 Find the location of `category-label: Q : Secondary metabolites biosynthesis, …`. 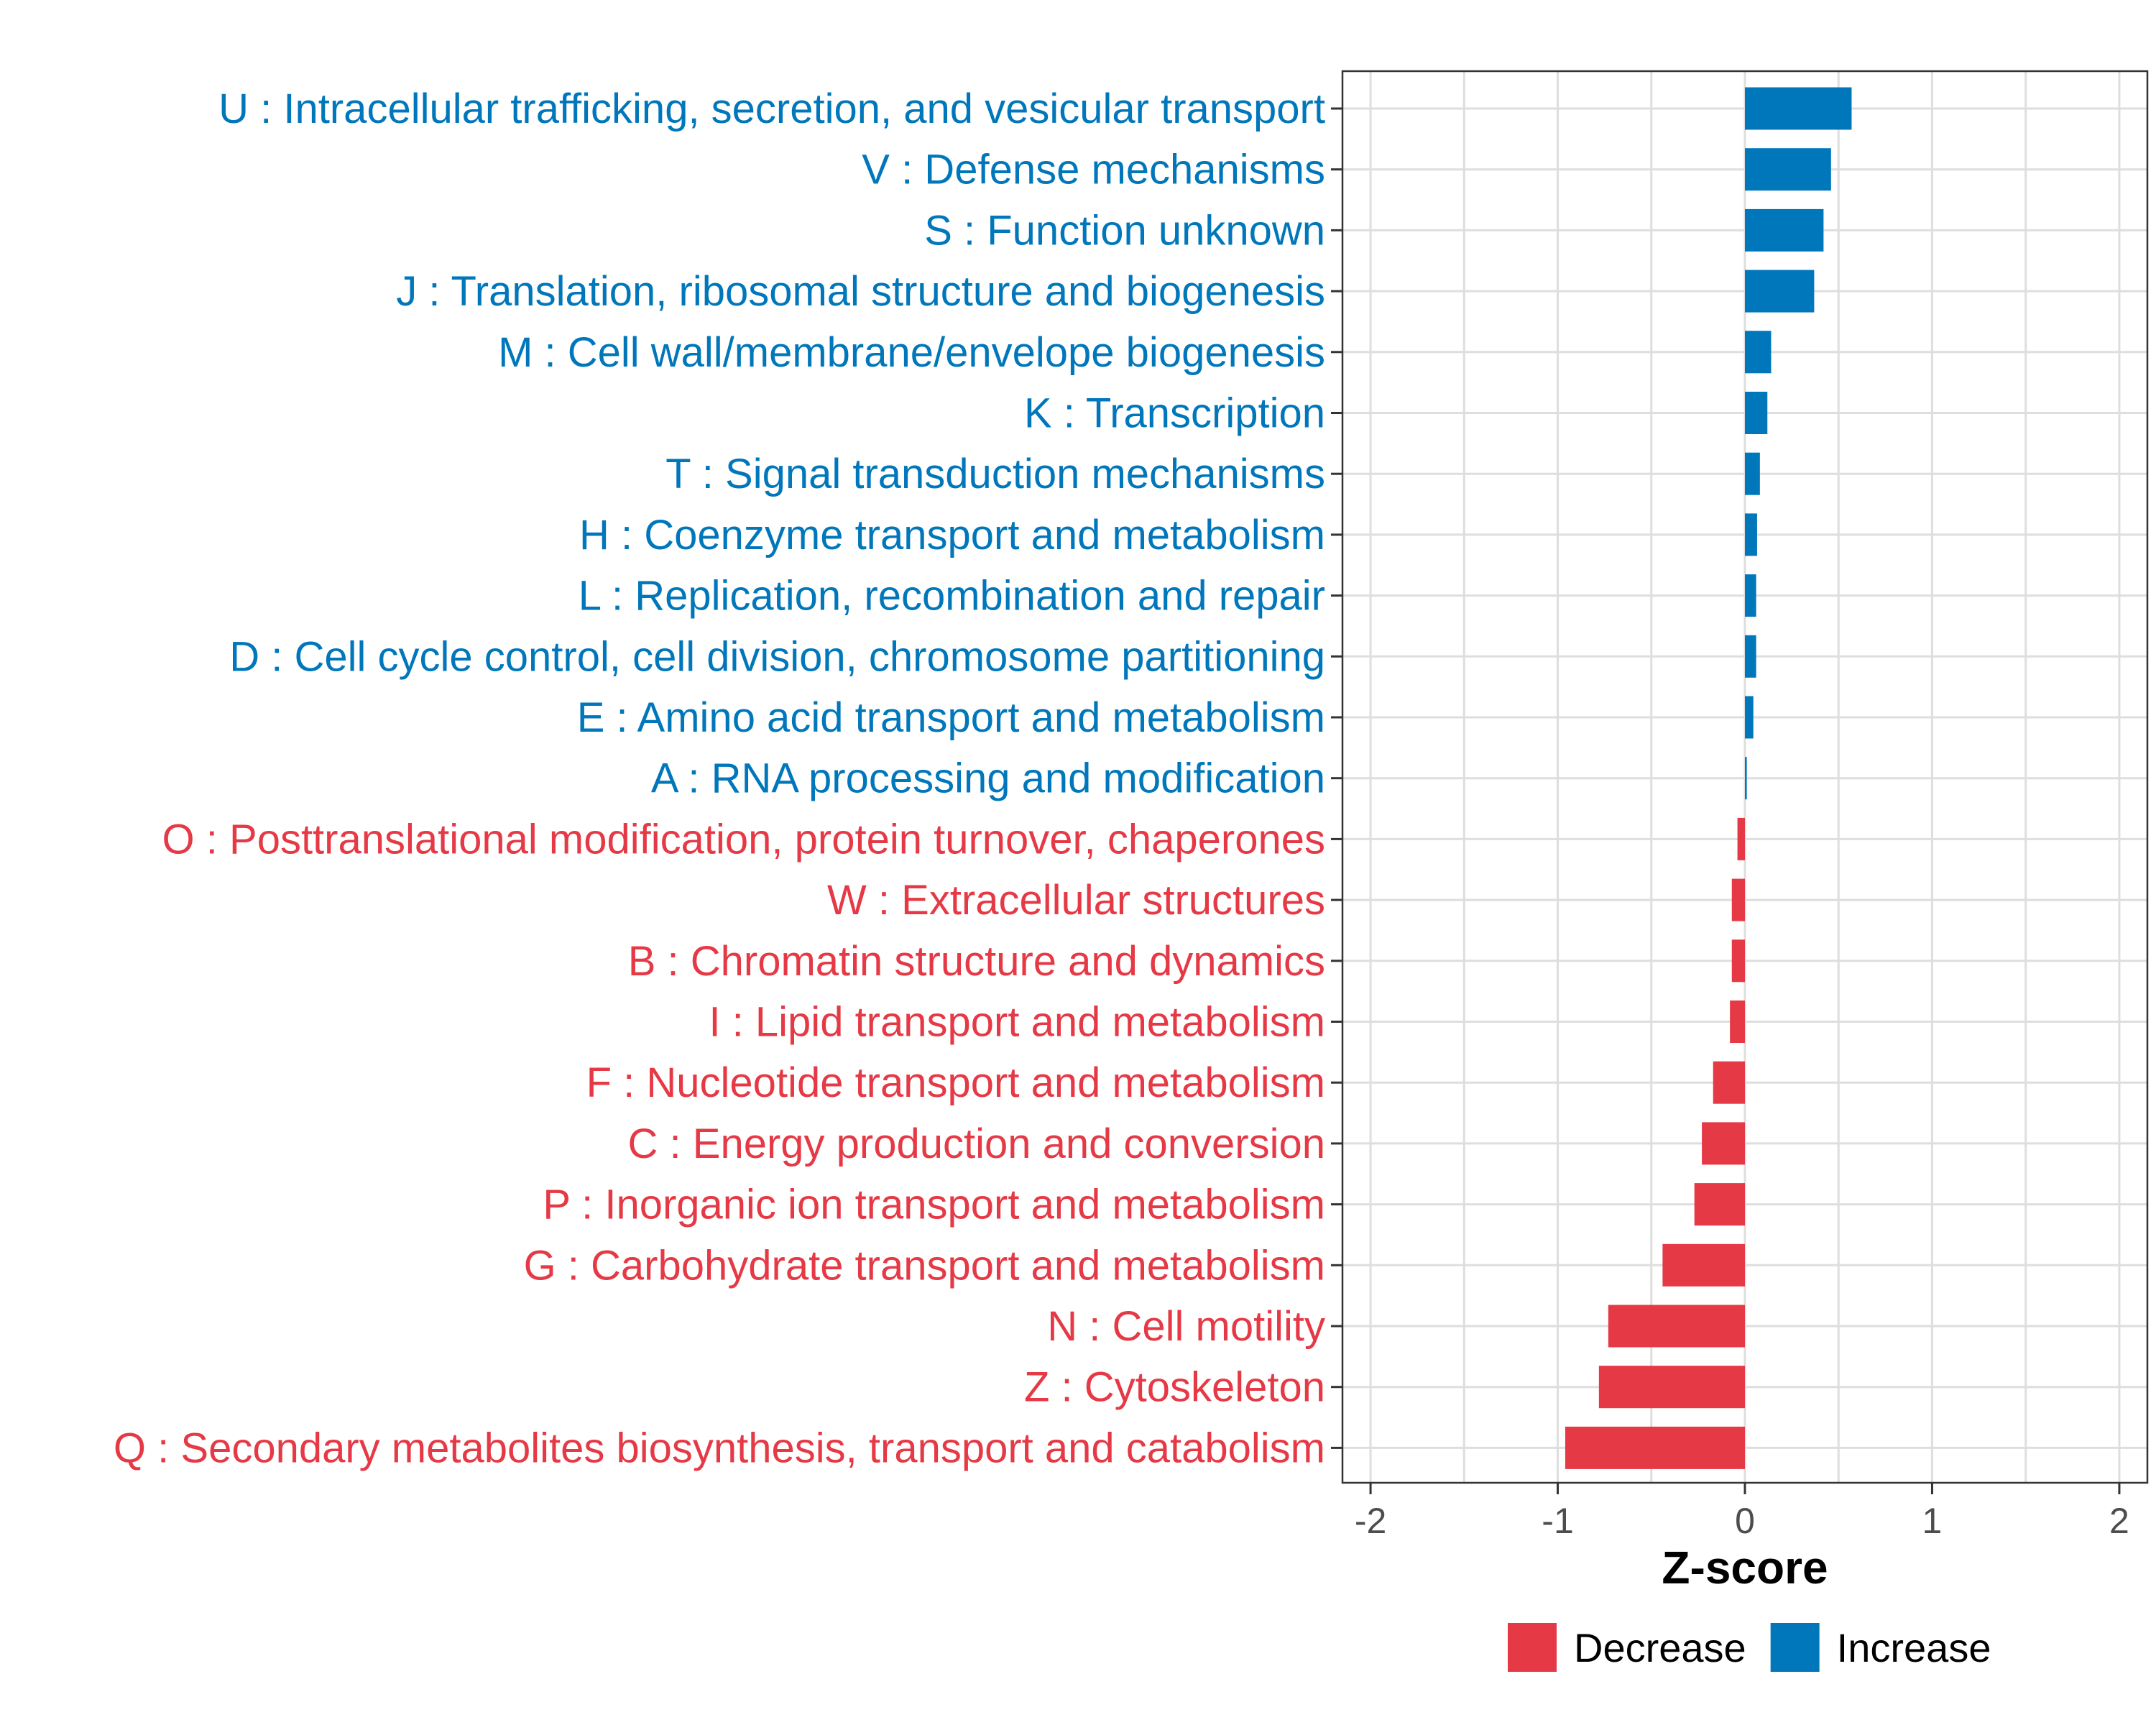

category-label: Q : Secondary metabolites biosynthesis, … is located at coordinates (719, 1448).